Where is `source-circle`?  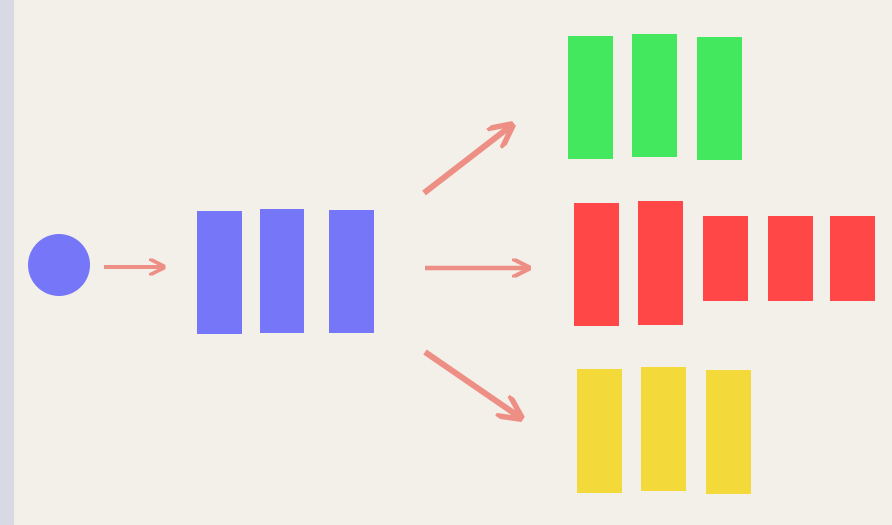 source-circle is located at coordinates (59, 265).